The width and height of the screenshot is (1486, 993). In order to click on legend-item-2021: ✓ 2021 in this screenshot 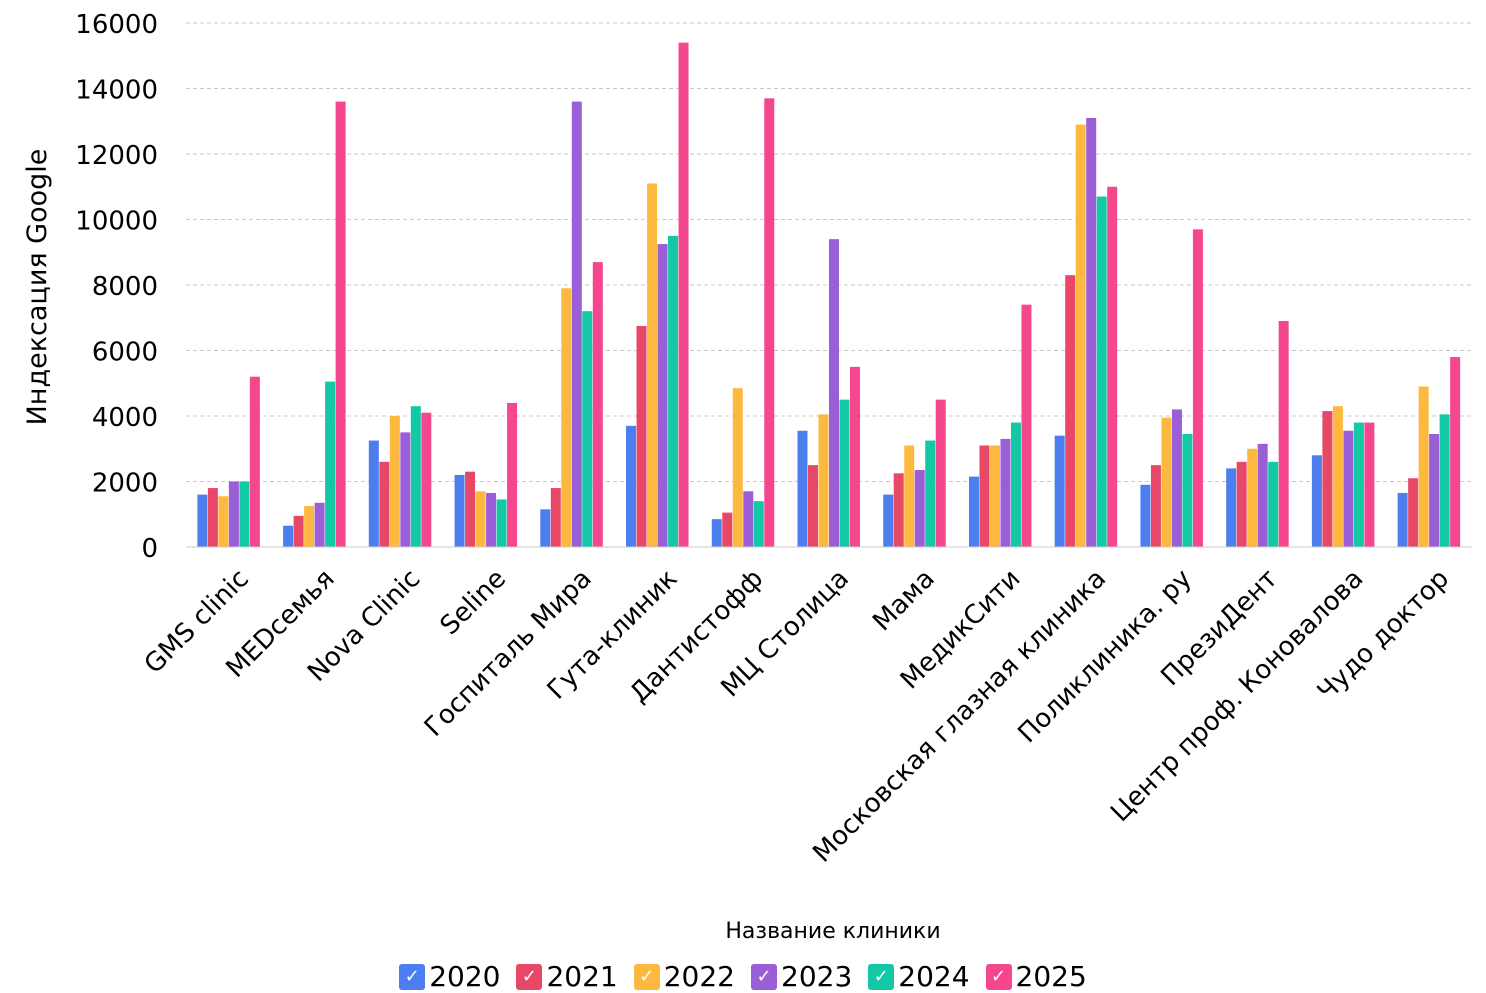, I will do `click(567, 976)`.